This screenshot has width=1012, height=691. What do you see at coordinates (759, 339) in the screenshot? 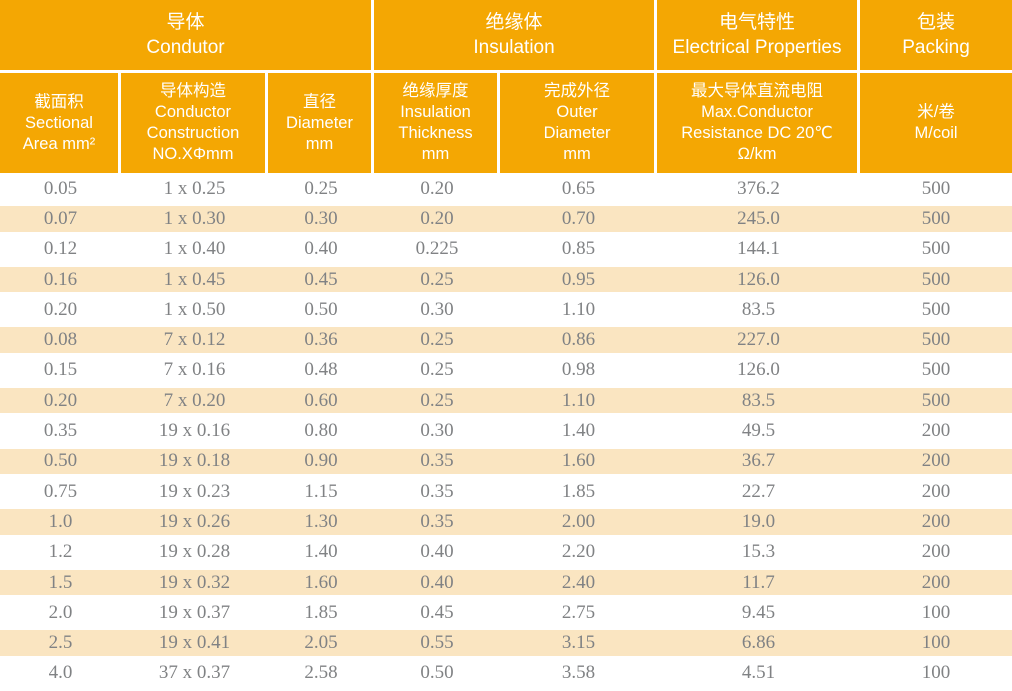
I see `data-cell: 227.0` at bounding box center [759, 339].